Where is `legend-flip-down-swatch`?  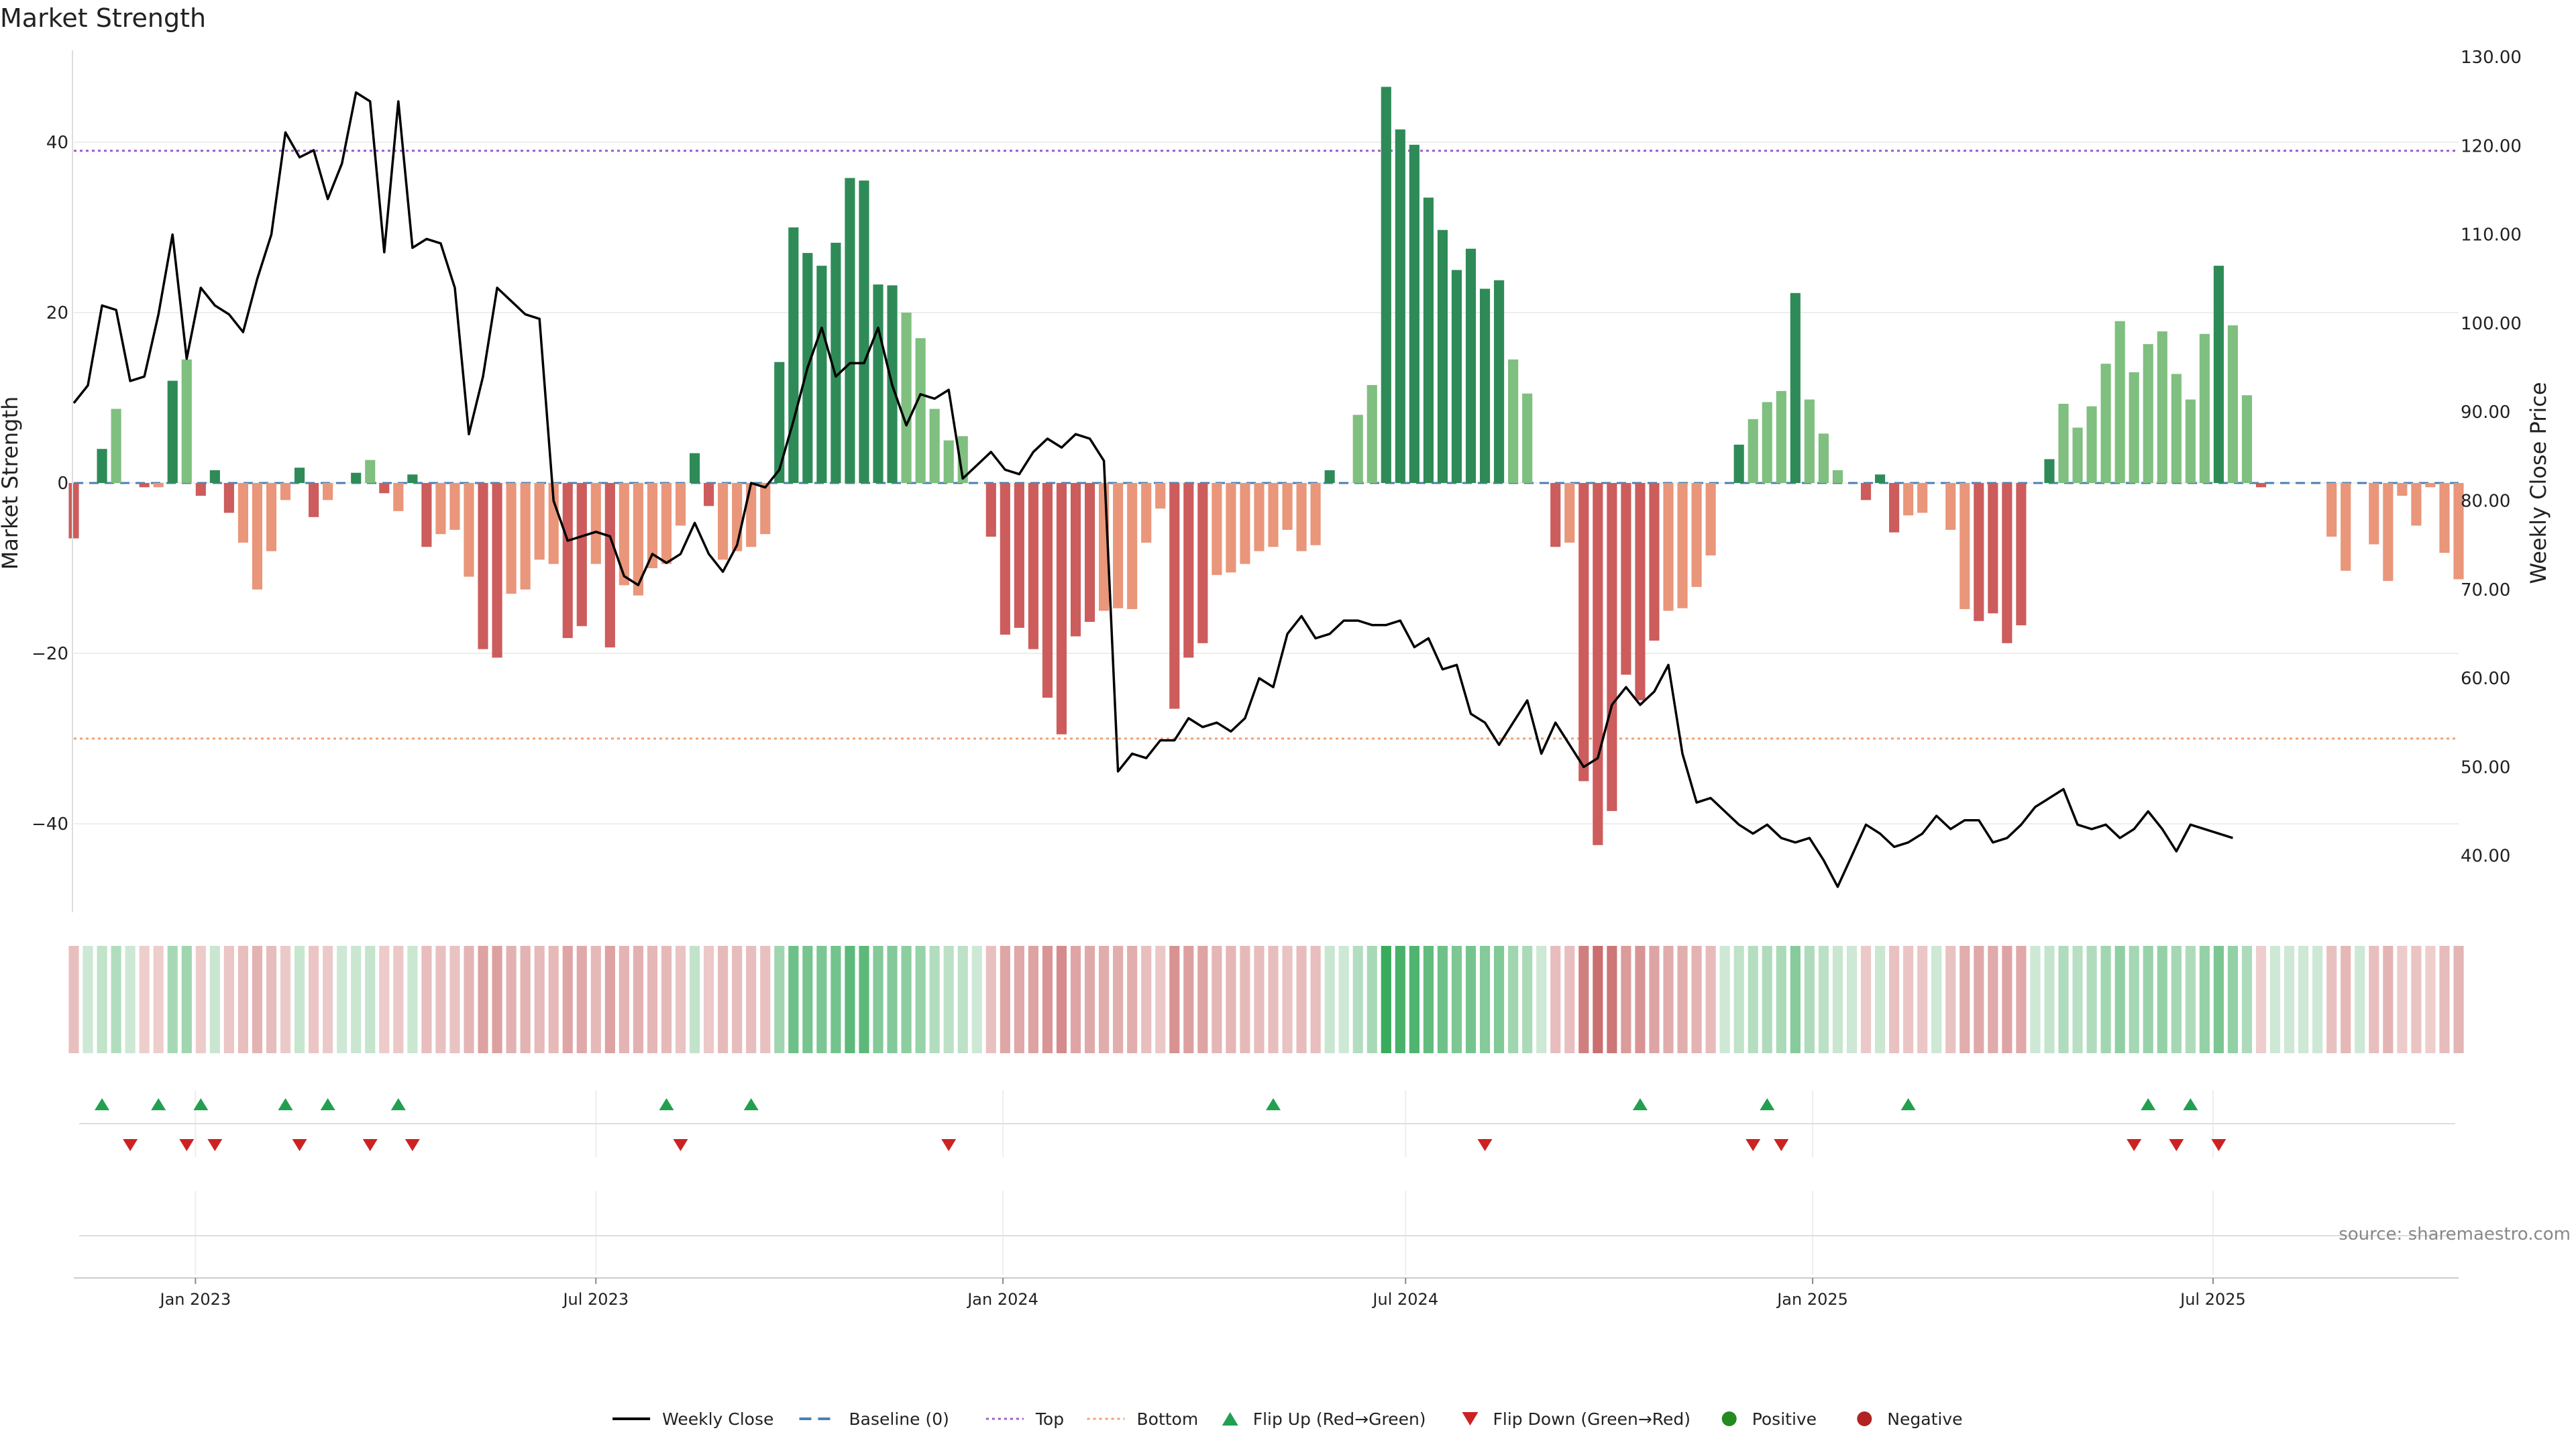 legend-flip-down-swatch is located at coordinates (1470, 1419).